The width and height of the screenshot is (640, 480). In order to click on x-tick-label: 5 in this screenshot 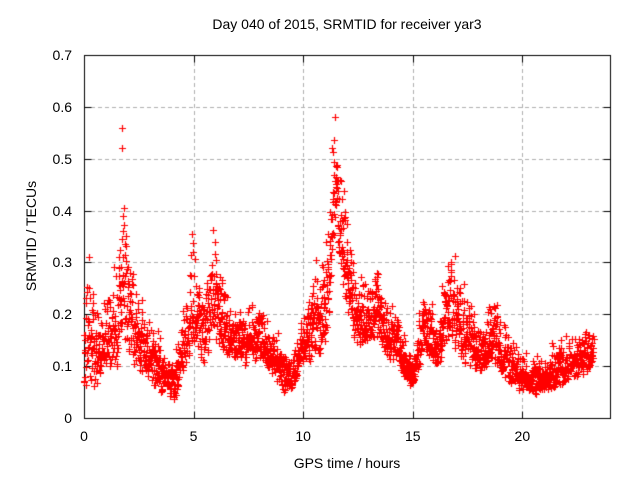, I will do `click(193, 436)`.